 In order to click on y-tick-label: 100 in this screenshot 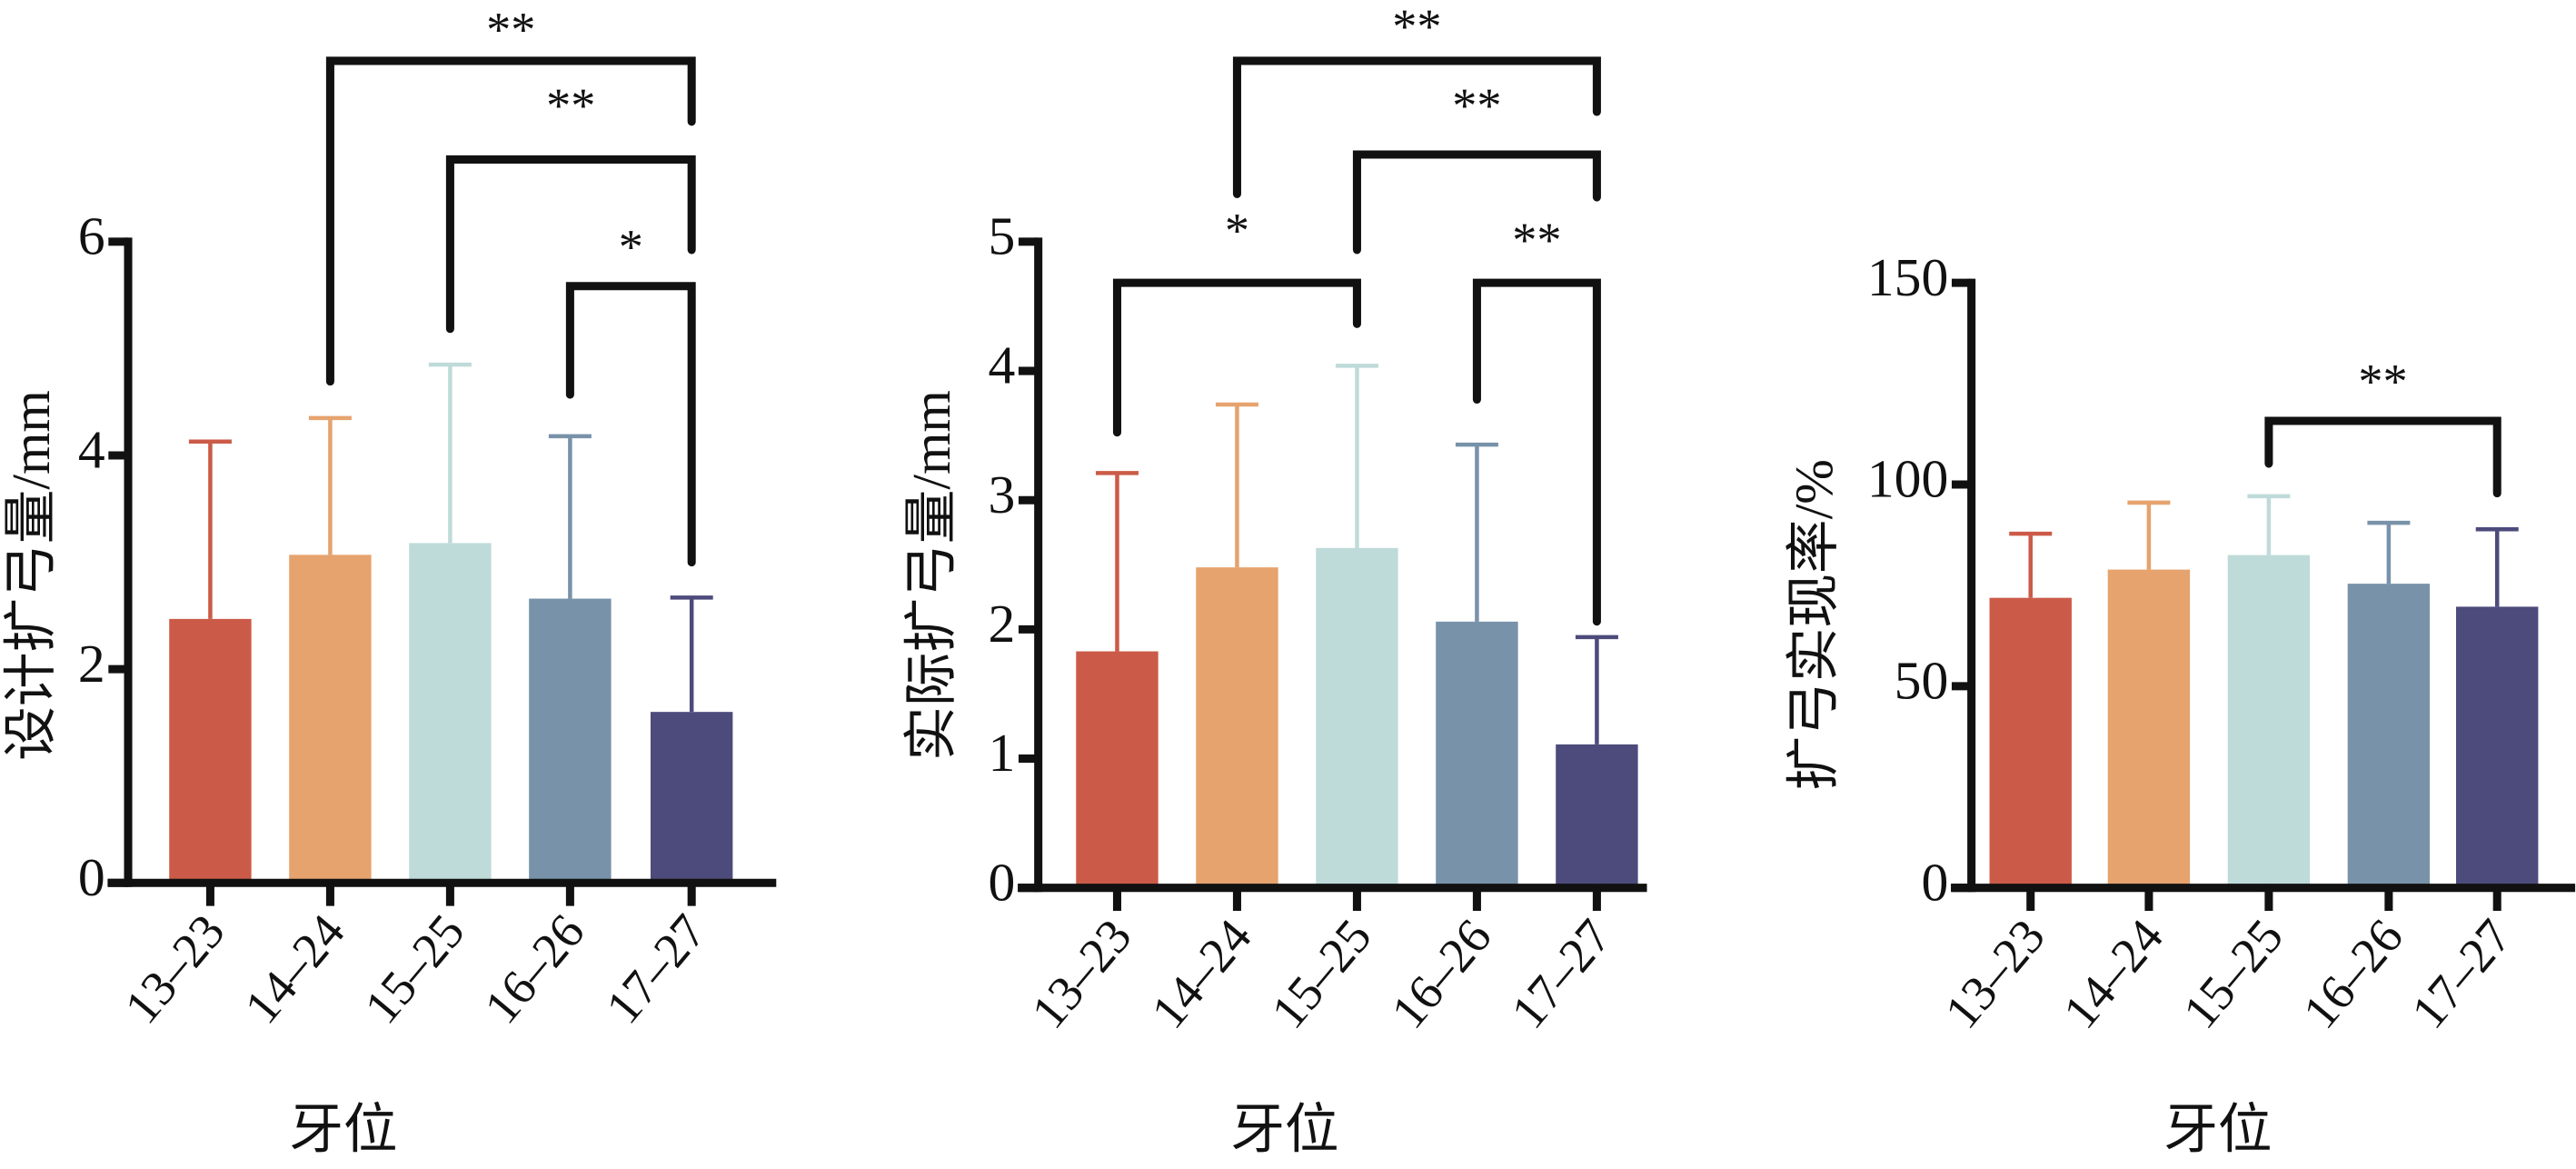, I will do `click(1908, 479)`.